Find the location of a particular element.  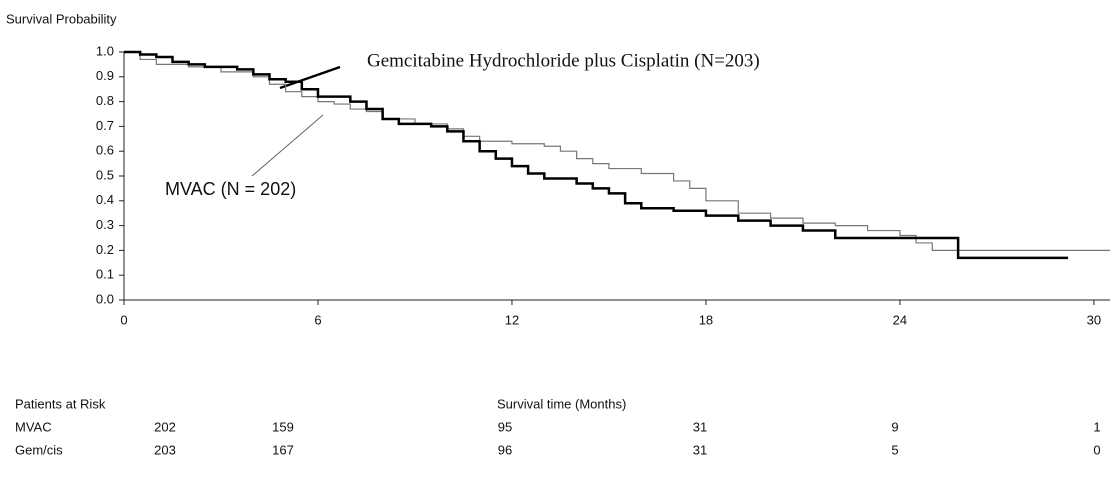

x-tick-label: 12 is located at coordinates (512, 319).